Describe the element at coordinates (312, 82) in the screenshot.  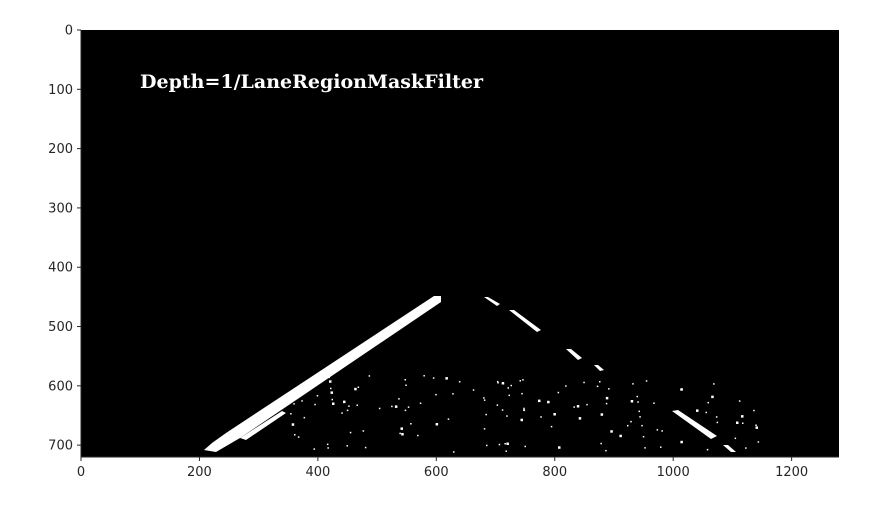
I see `overlay-title: Depth=1/LaneRegionMaskFilter` at that location.